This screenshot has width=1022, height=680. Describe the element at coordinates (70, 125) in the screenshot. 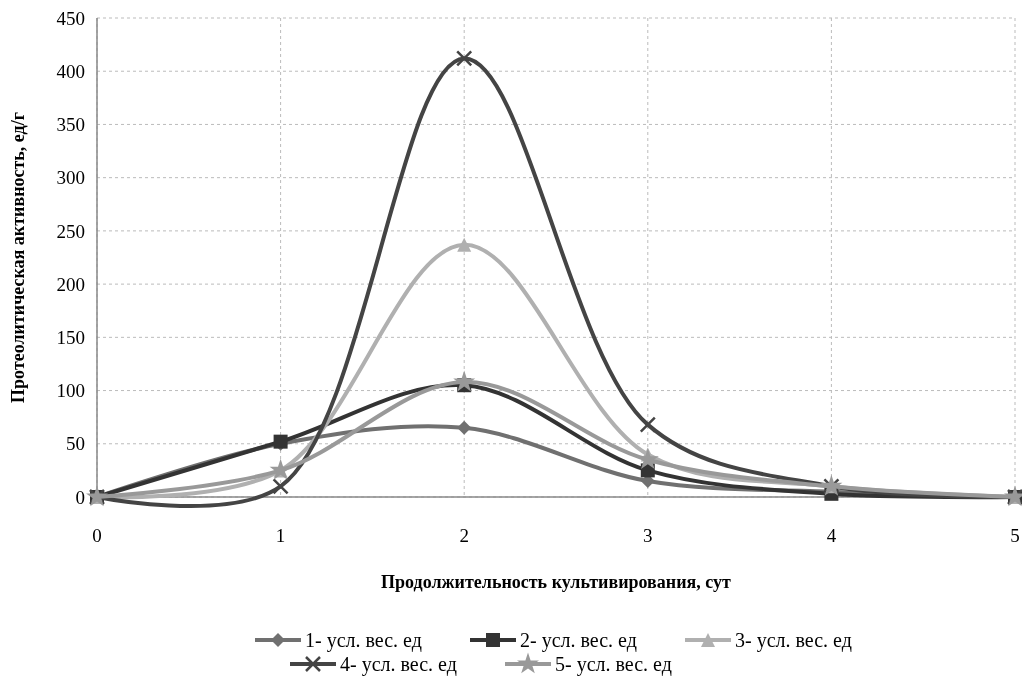

I see `y-tick-label: 350` at that location.